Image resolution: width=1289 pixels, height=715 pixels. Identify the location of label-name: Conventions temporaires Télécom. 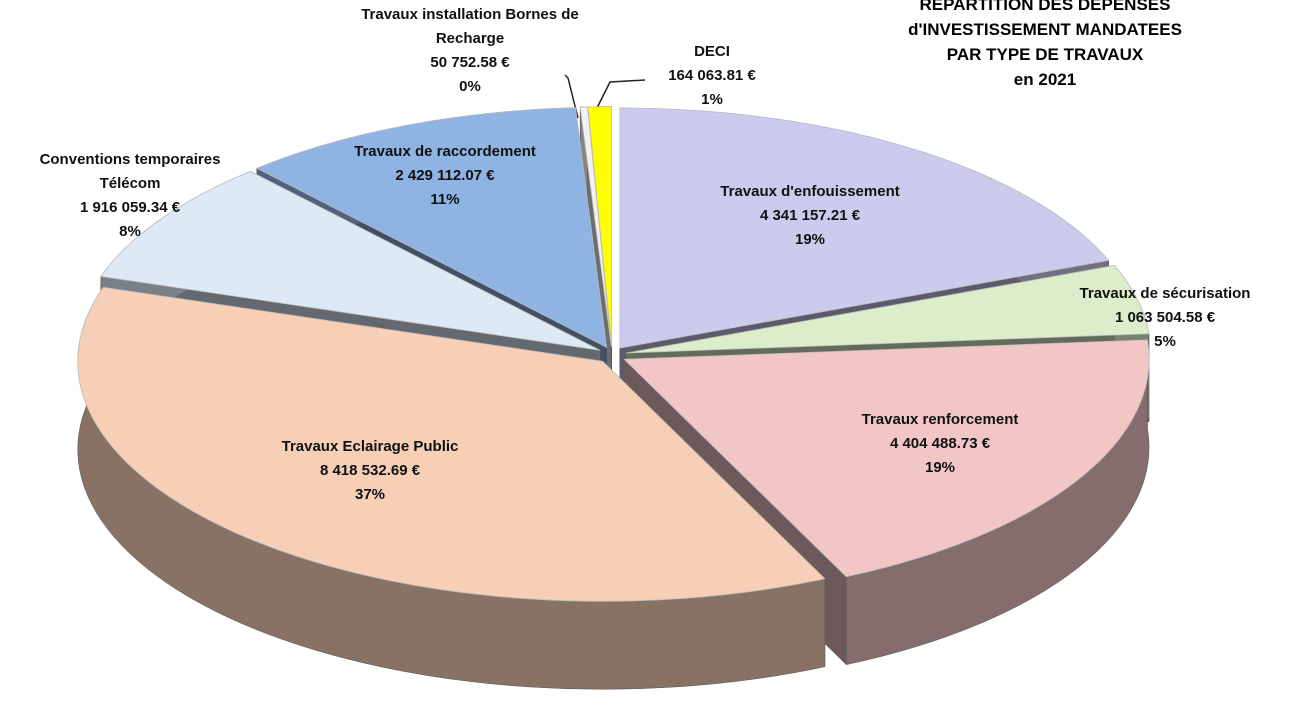
(130, 171).